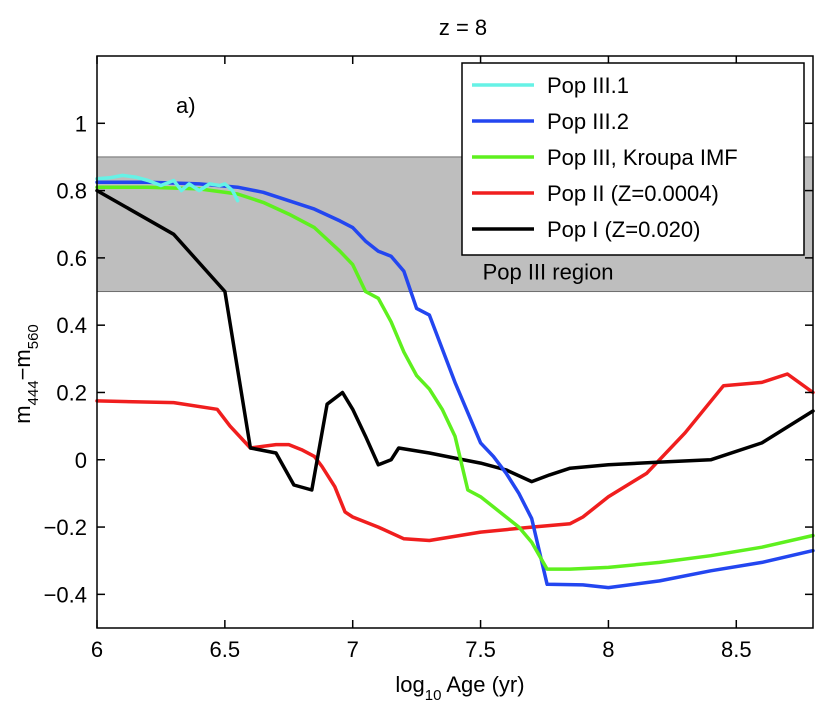  I want to click on legend-entry: Pop II (Z=0.0004), so click(633, 193).